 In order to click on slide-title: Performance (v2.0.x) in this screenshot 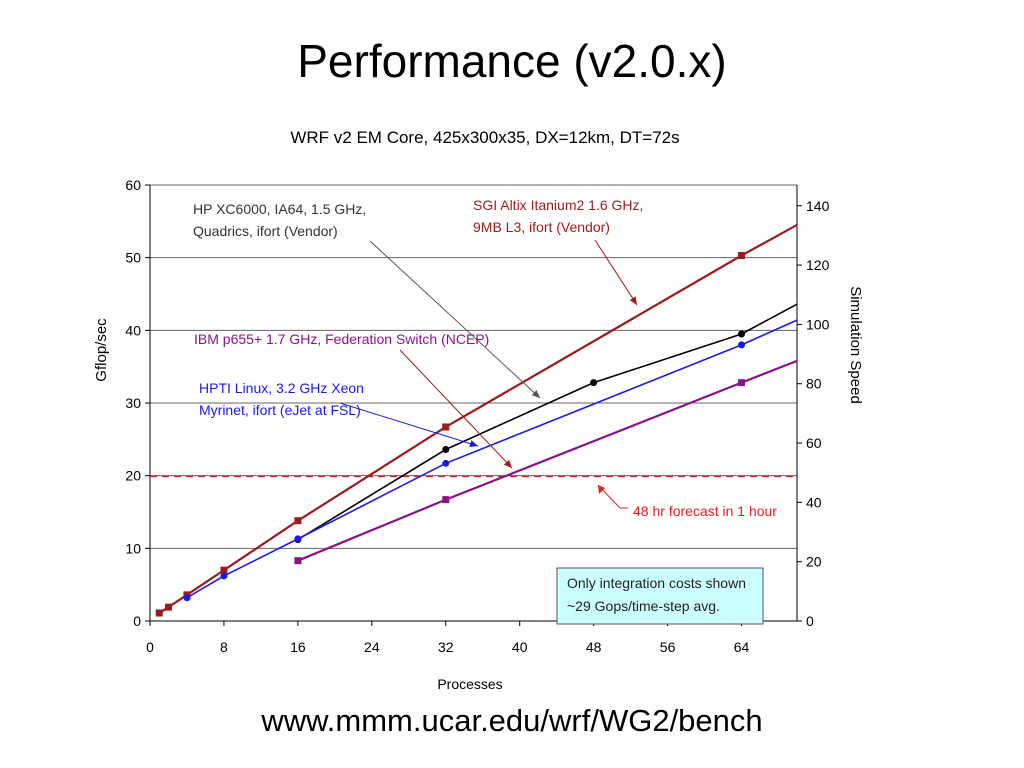, I will do `click(512, 61)`.